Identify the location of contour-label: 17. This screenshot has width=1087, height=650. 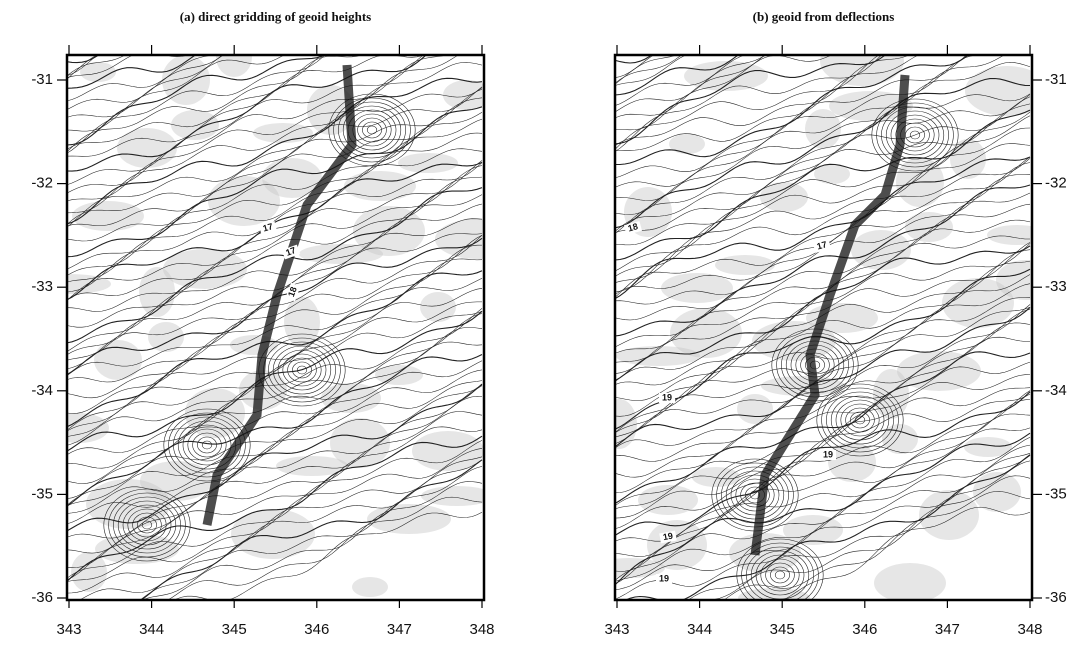
(268, 227).